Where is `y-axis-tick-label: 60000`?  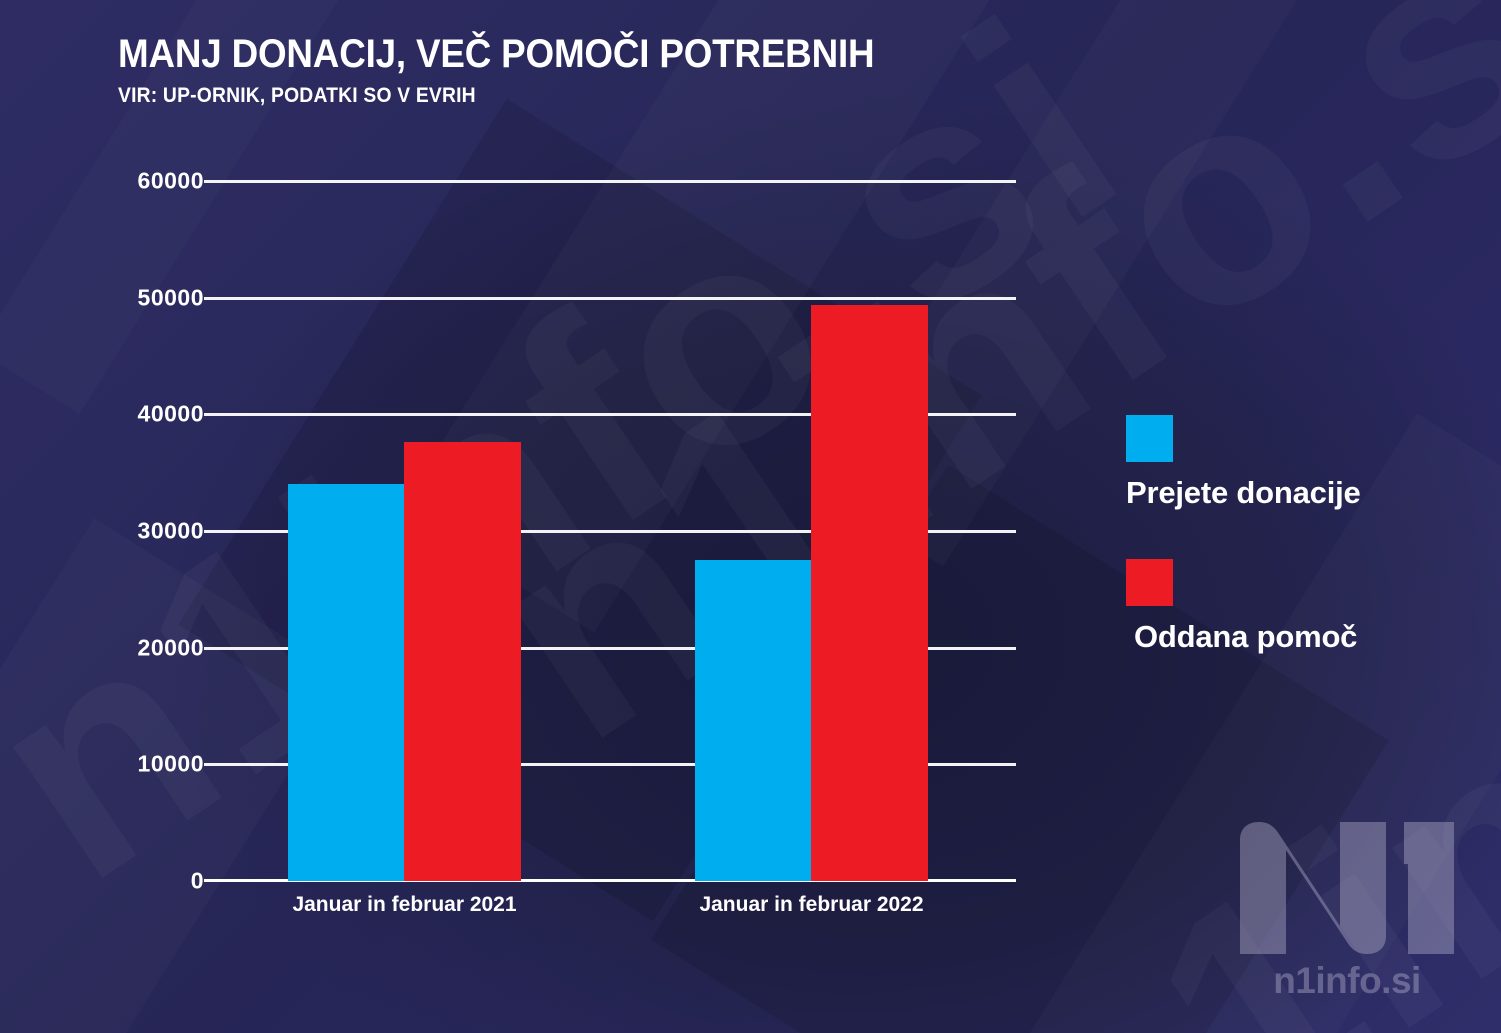 y-axis-tick-label: 60000 is located at coordinates (170, 180).